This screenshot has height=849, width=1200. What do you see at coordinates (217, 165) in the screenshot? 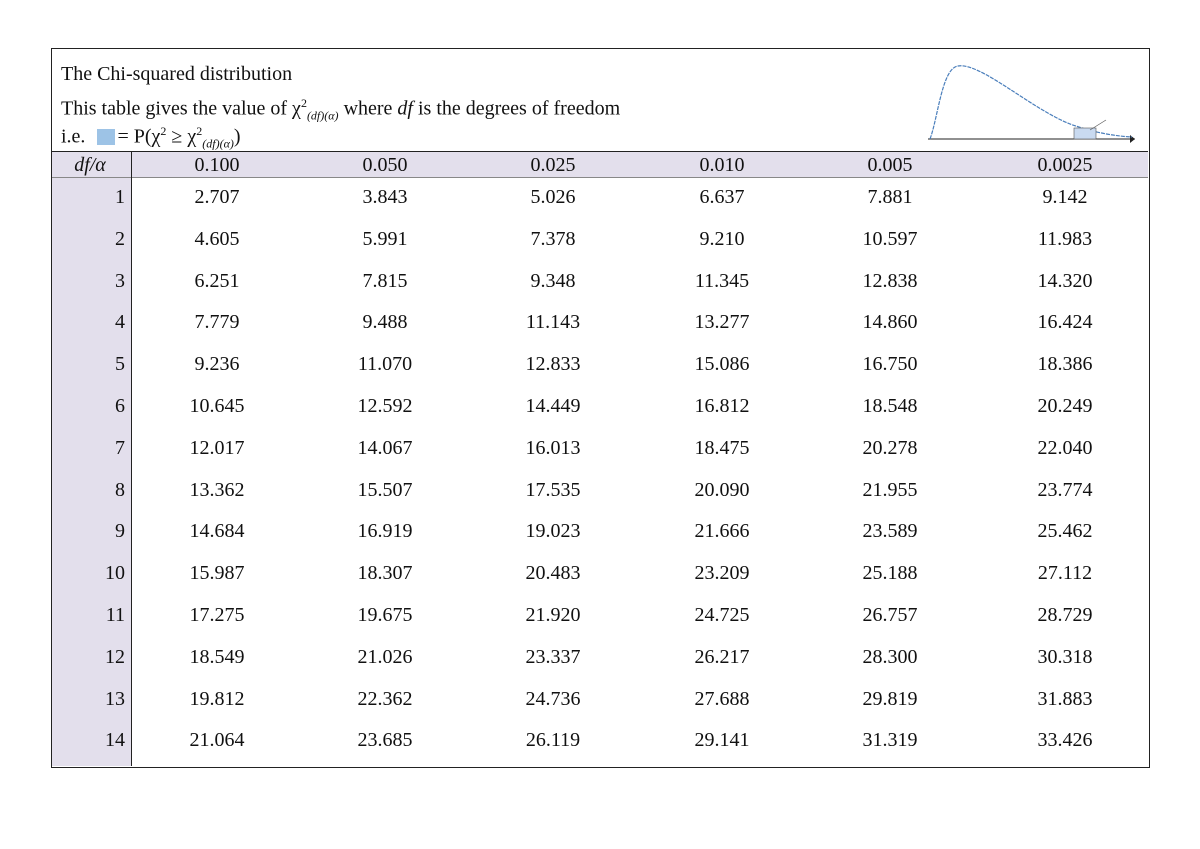
I see `column-header: 0.100` at bounding box center [217, 165].